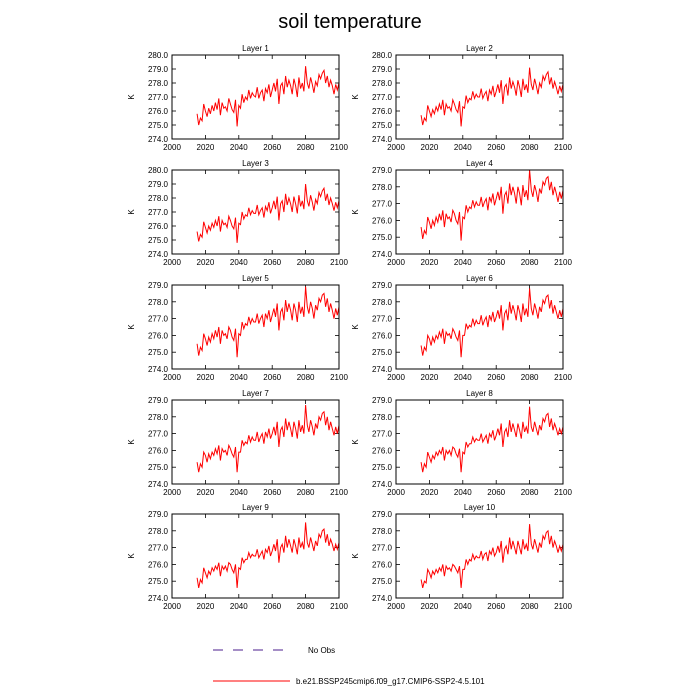 The image size is (700, 700). I want to click on panel-title: Layer 3, so click(255, 163).